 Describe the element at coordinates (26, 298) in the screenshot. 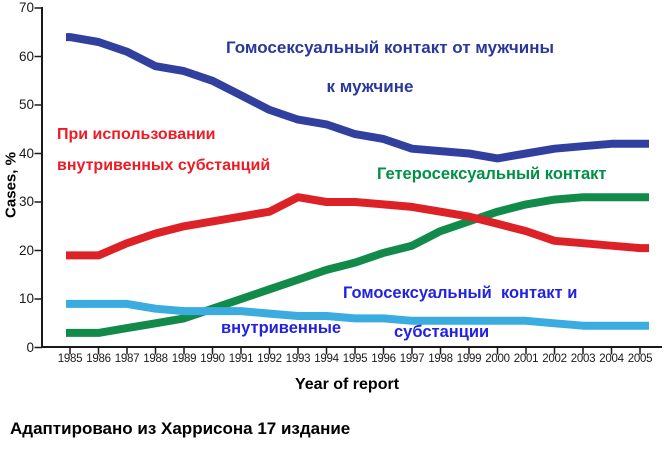

I see `y-tick-label: 10` at that location.